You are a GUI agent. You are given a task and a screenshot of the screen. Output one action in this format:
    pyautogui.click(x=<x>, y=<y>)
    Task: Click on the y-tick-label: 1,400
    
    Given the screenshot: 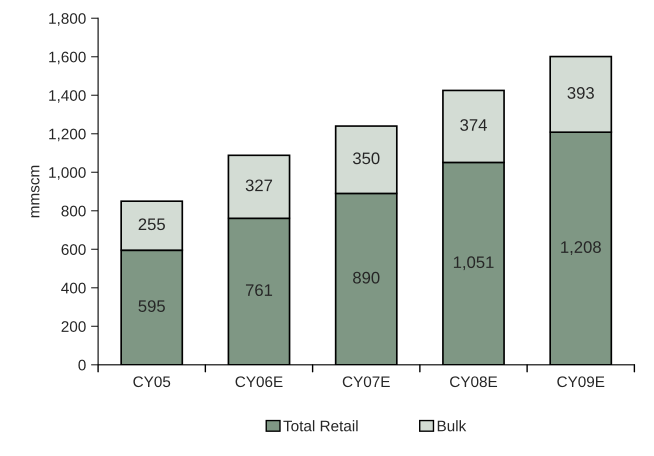 What is the action you would take?
    pyautogui.click(x=67, y=96)
    